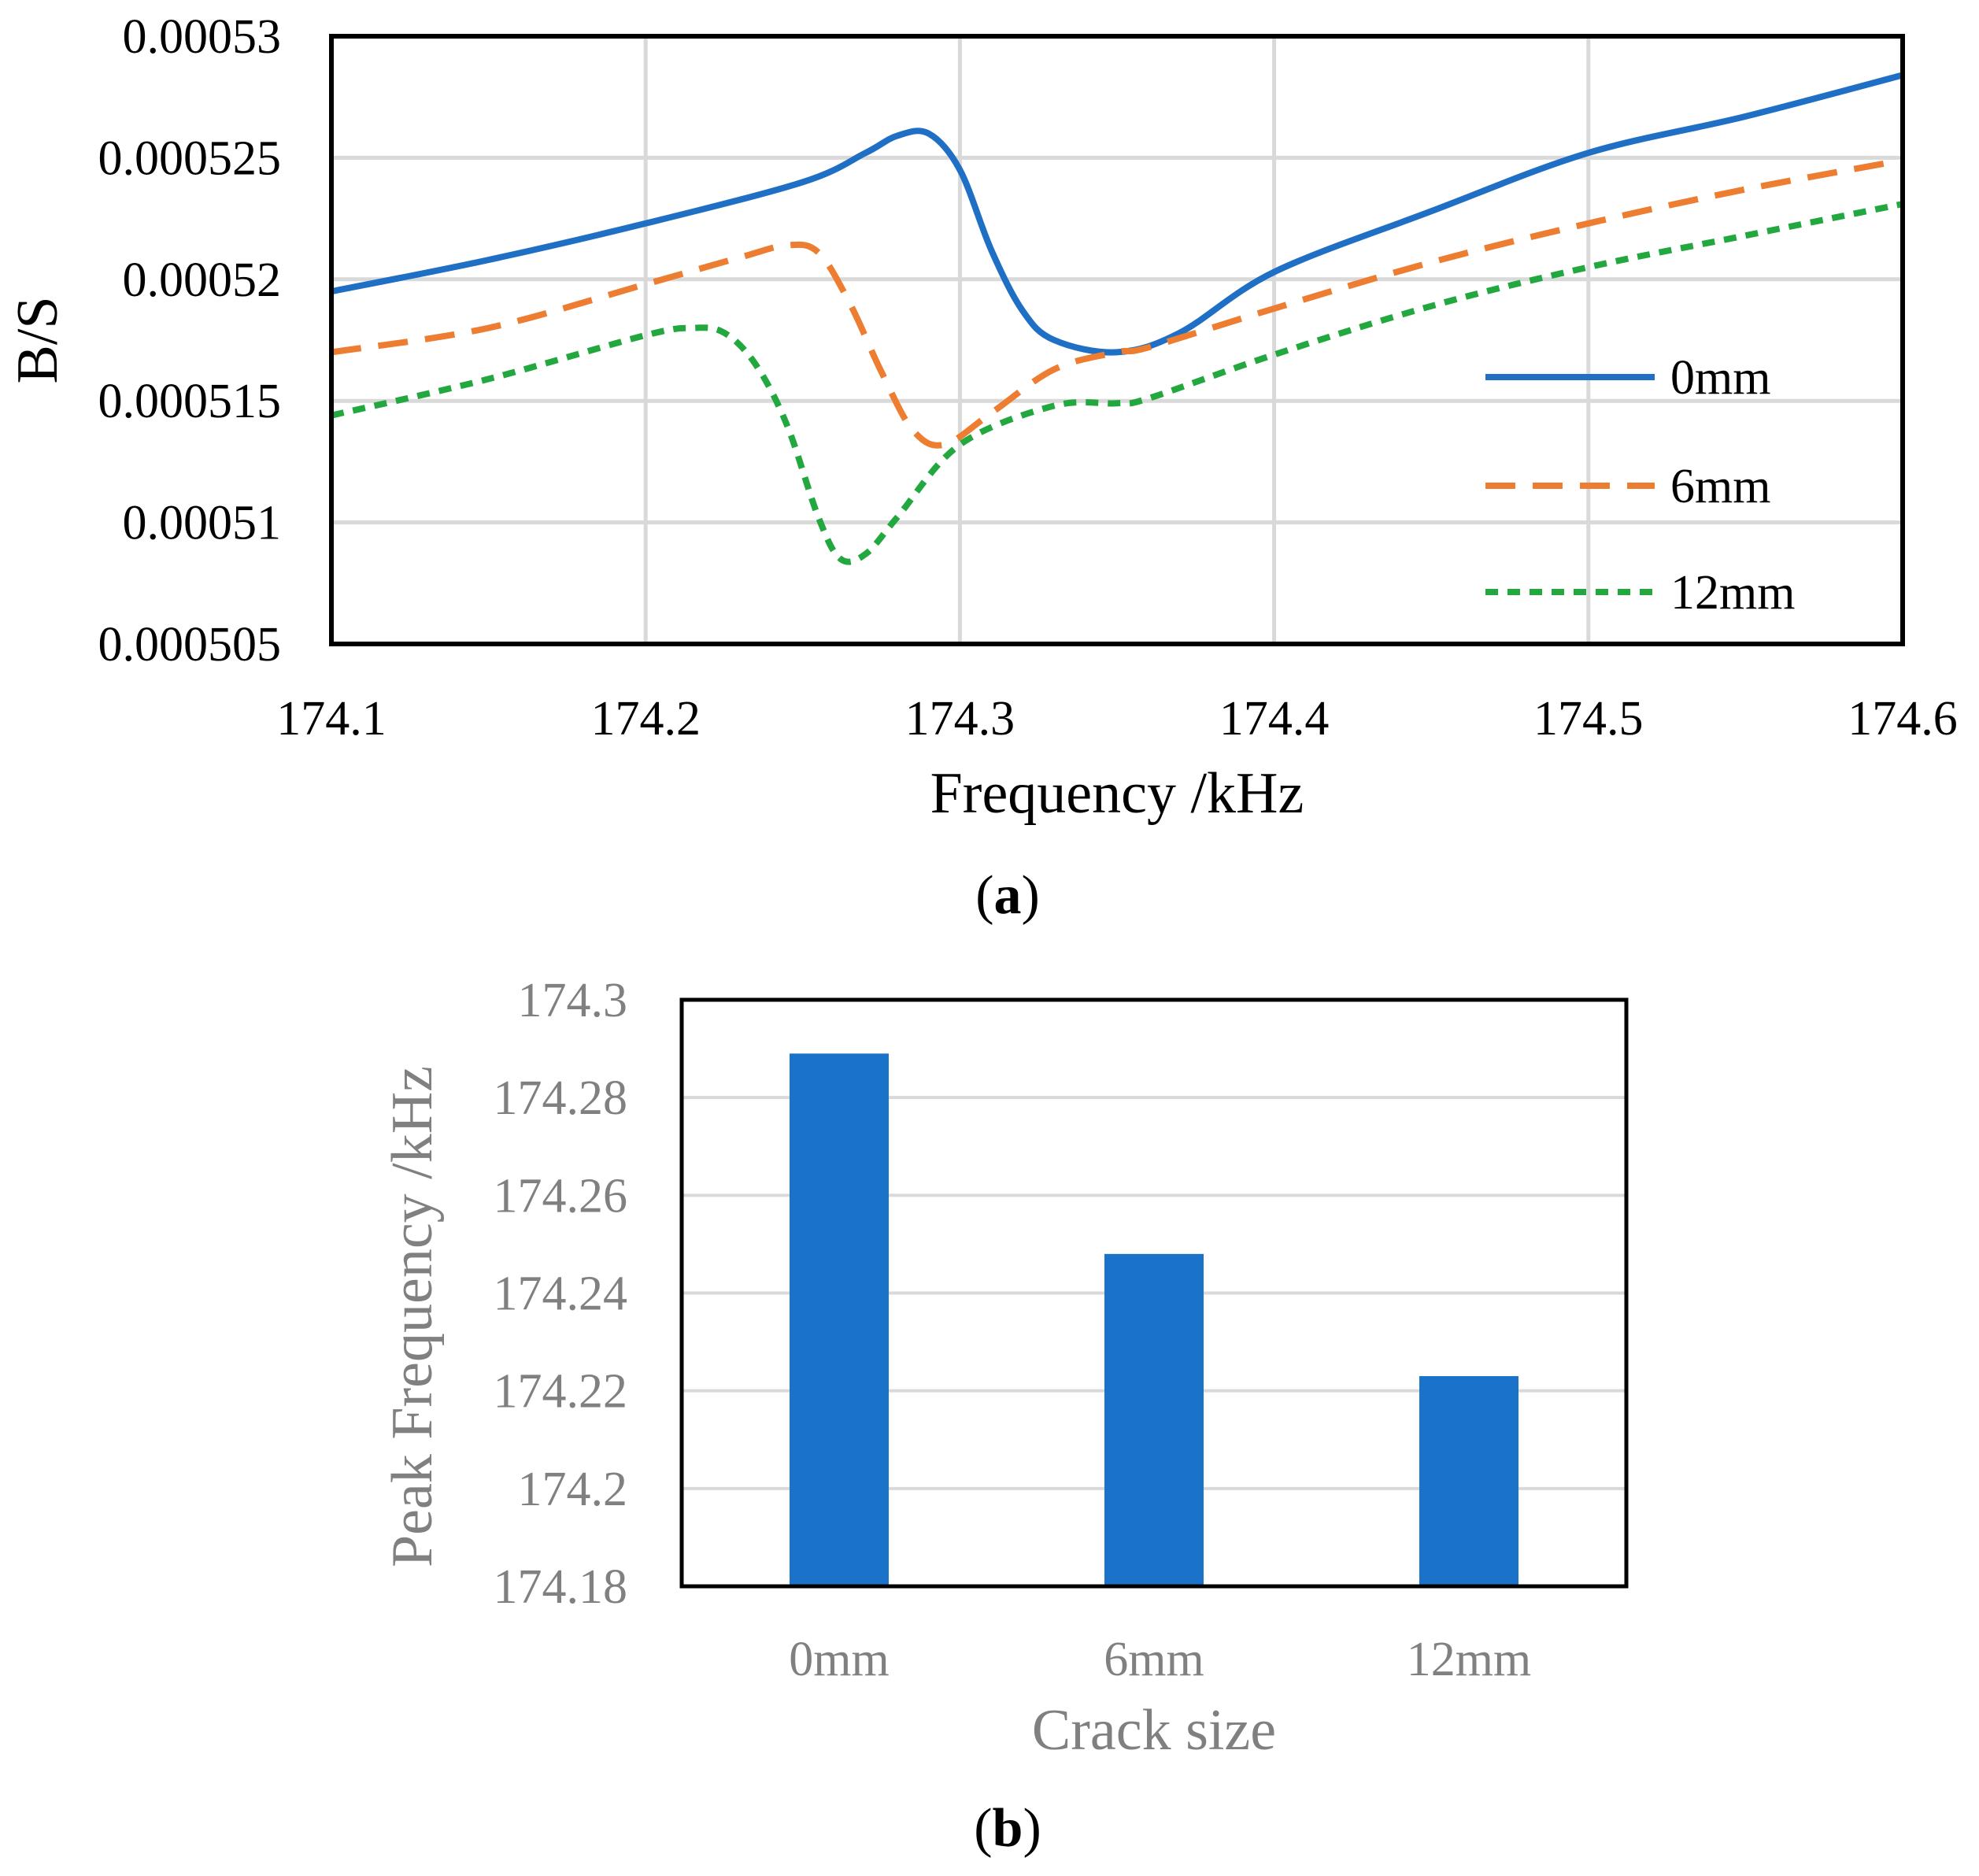 The width and height of the screenshot is (1979, 1876). What do you see at coordinates (839, 1660) in the screenshot?
I see `b-x-tick-0: 0mm` at bounding box center [839, 1660].